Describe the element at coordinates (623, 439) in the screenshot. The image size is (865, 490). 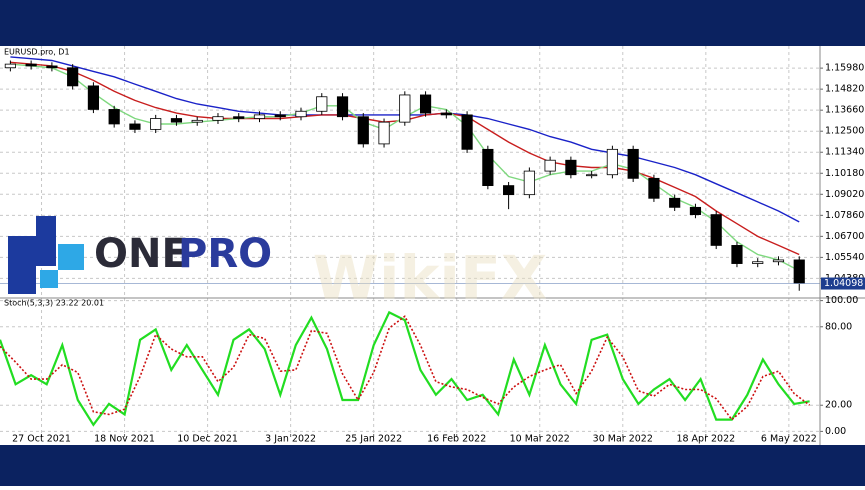
I see `x-tick-label: 30 Mar 2022` at that location.